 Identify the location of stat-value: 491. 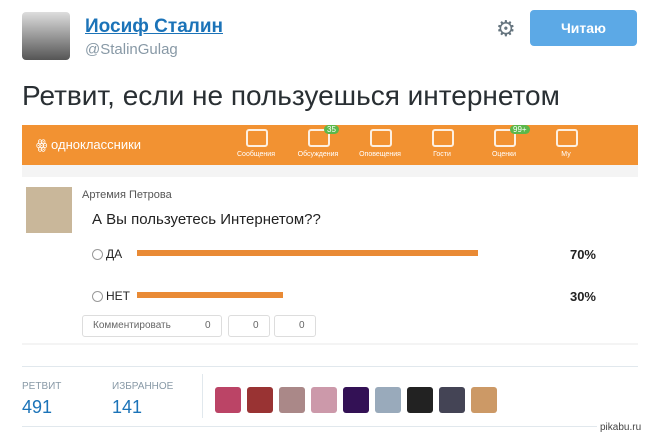
(37, 407).